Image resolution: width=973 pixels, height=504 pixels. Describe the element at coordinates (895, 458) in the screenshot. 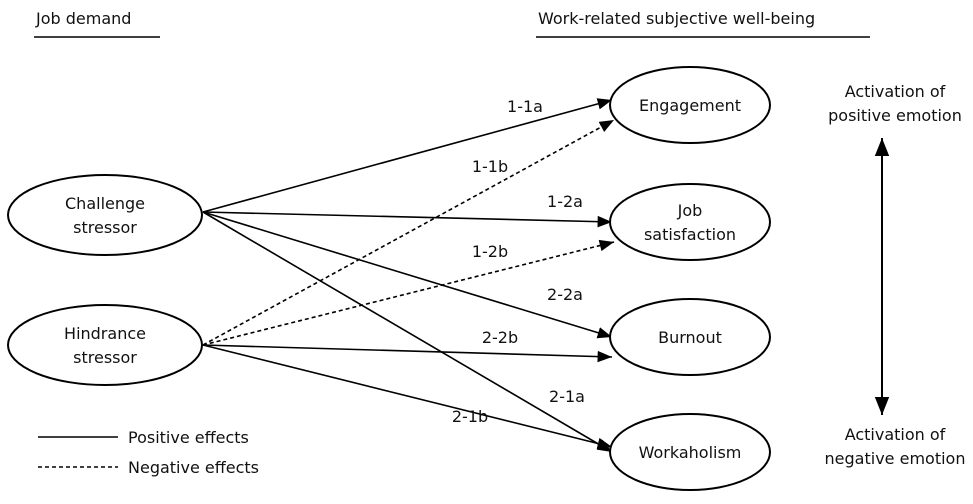

I see `scale-label: negative emotion` at that location.